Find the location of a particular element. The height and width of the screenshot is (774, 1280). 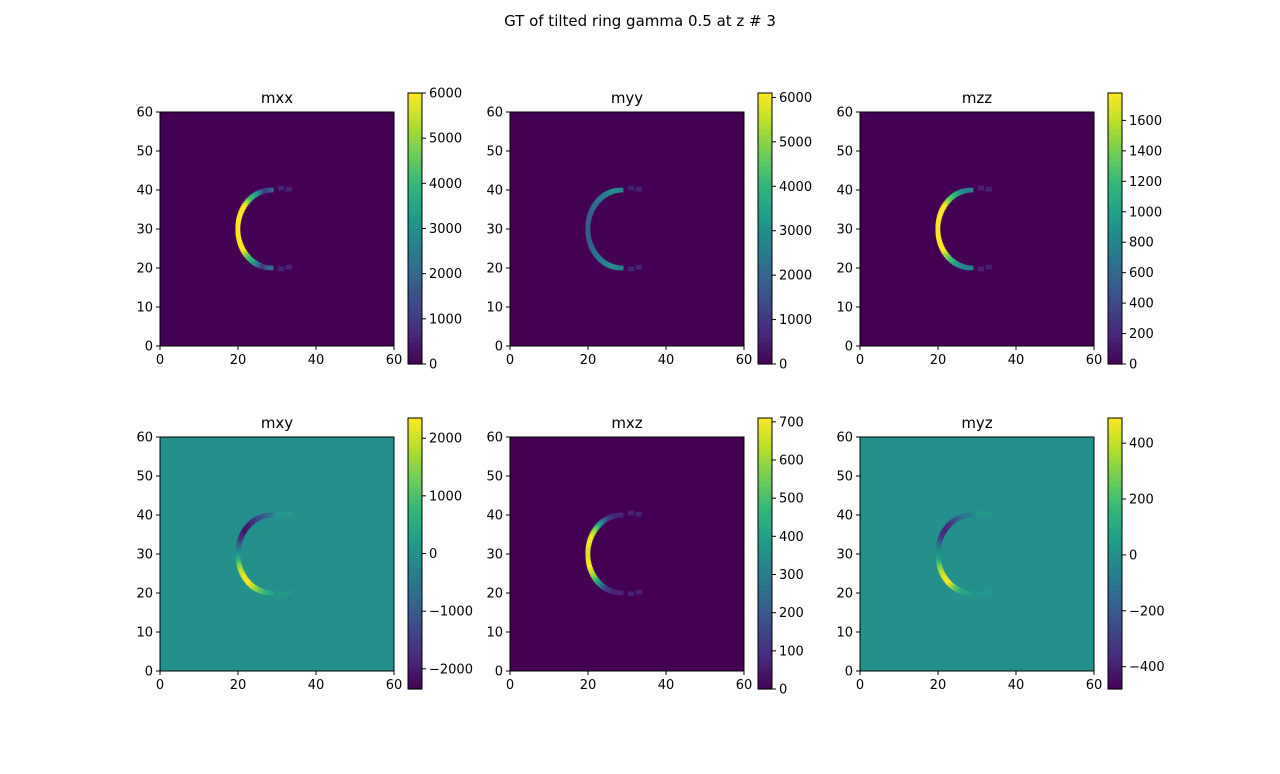

x-tick-label: 0 is located at coordinates (160, 685).